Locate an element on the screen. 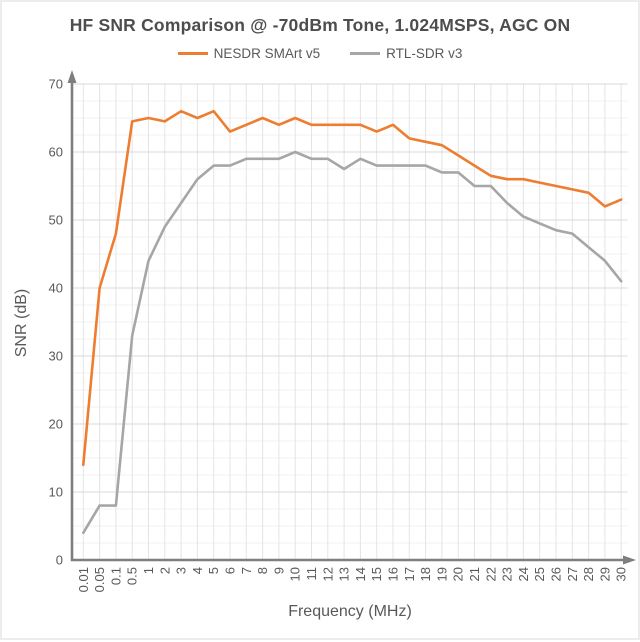 The height and width of the screenshot is (642, 640). y-axis-arrow-icon is located at coordinates (72, 76).